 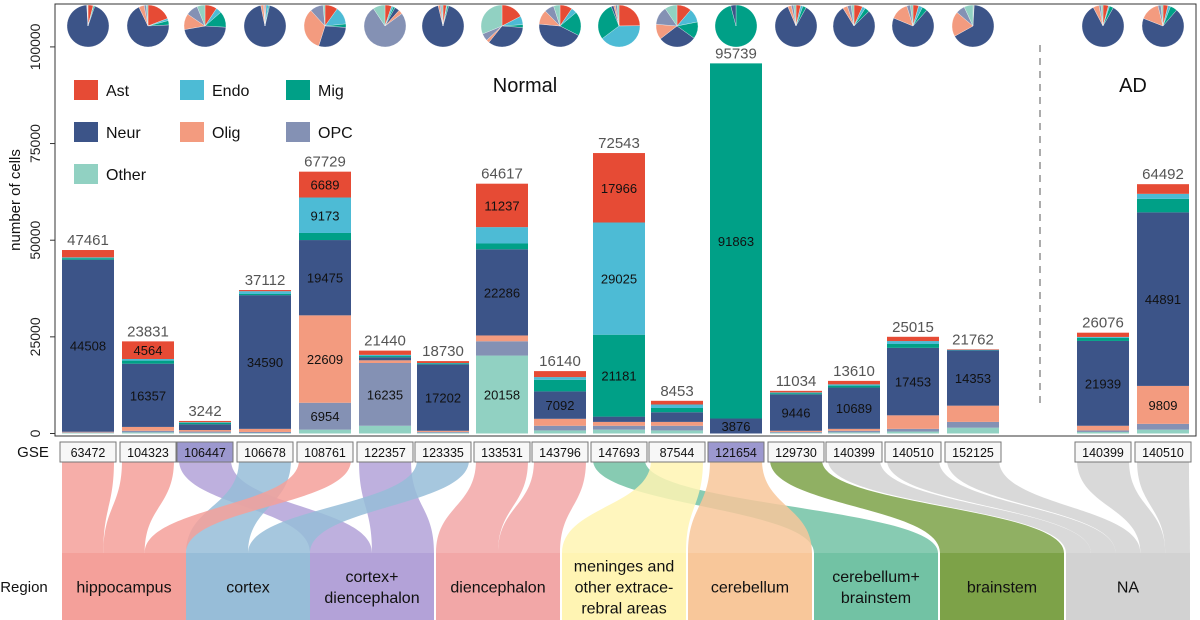 What do you see at coordinates (876, 598) in the screenshot?
I see `region-label: brainstem` at bounding box center [876, 598].